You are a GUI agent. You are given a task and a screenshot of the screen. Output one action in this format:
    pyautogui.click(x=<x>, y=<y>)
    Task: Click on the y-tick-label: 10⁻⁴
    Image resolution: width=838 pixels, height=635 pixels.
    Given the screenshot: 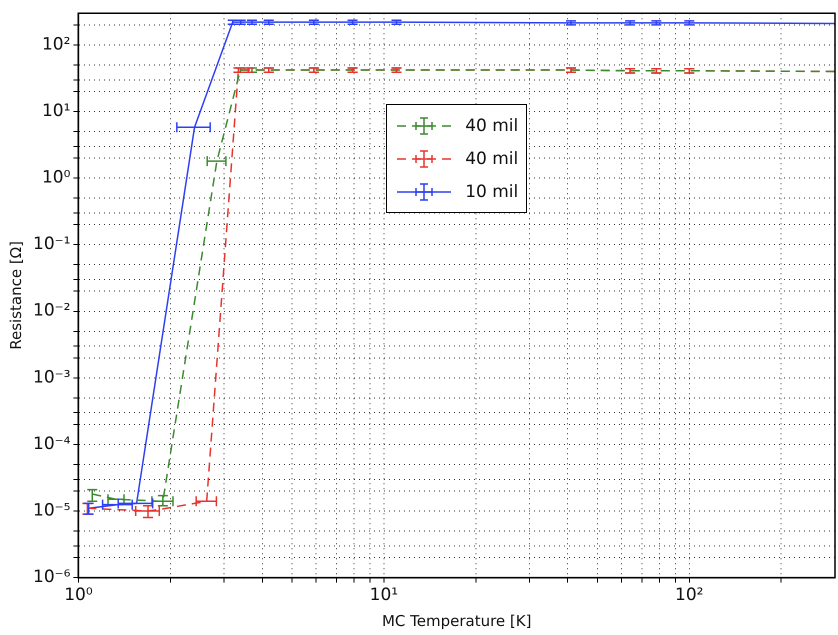 What is the action you would take?
    pyautogui.click(x=52, y=444)
    